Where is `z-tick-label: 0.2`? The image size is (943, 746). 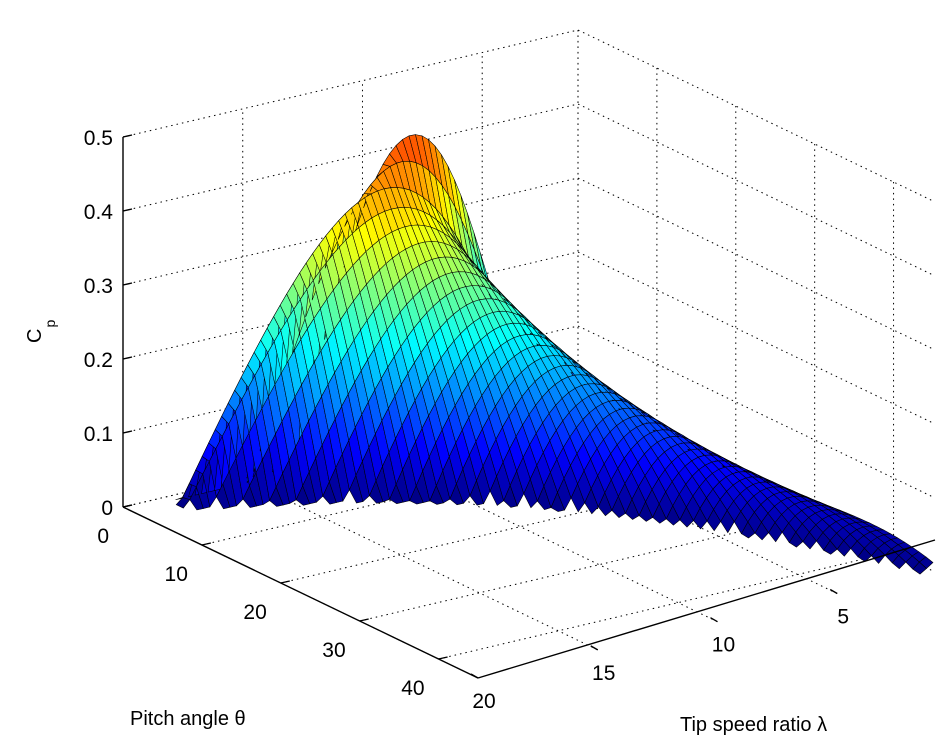
z-tick-label: 0.2 is located at coordinates (98, 360).